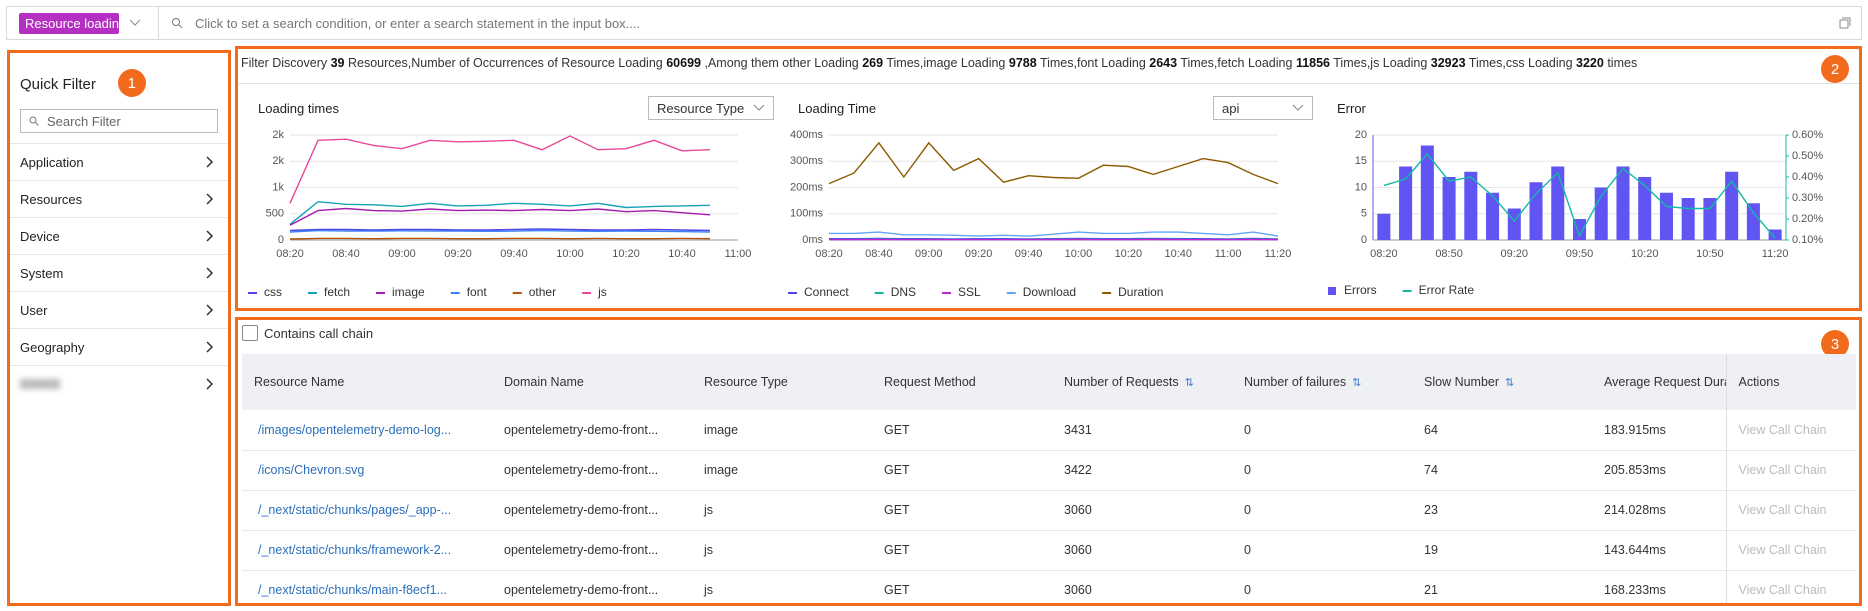  I want to click on summary-text: Times,image Loading, so click(946, 63).